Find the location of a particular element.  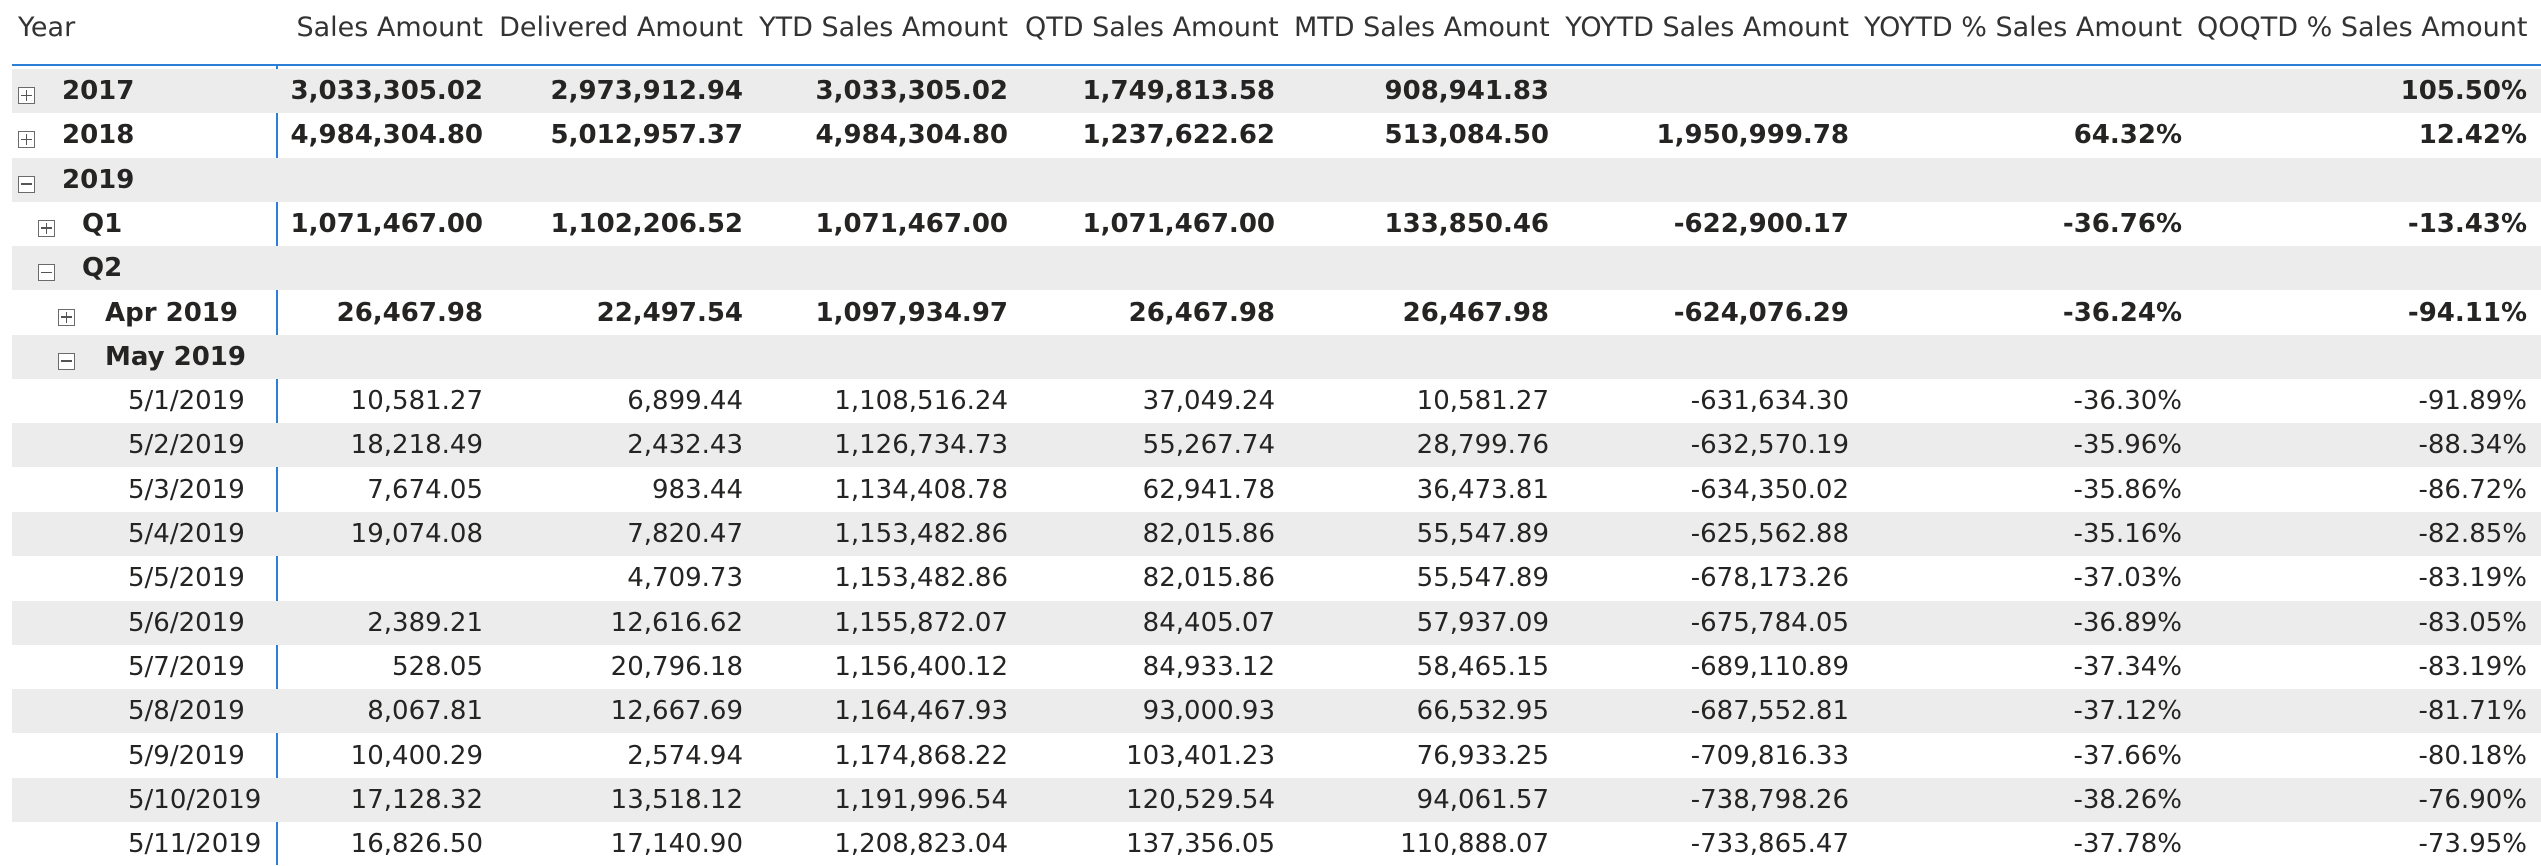

matrix-value-cell: 82,015.86 is located at coordinates (1208, 534).